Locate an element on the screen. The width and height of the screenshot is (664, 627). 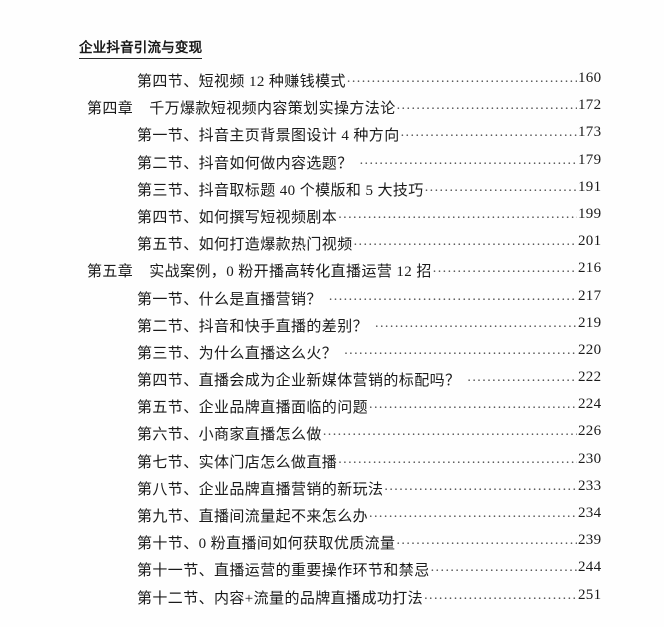
toc-entry: 第三节、为什么直播这么火？ 220 is located at coordinates (332, 355).